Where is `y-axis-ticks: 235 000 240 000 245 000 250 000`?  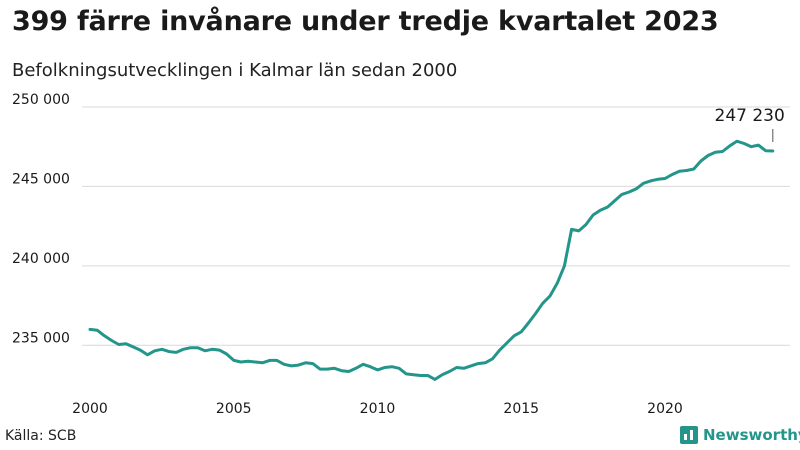 y-axis-ticks: 235 000 240 000 245 000 250 000 is located at coordinates (41, 219).